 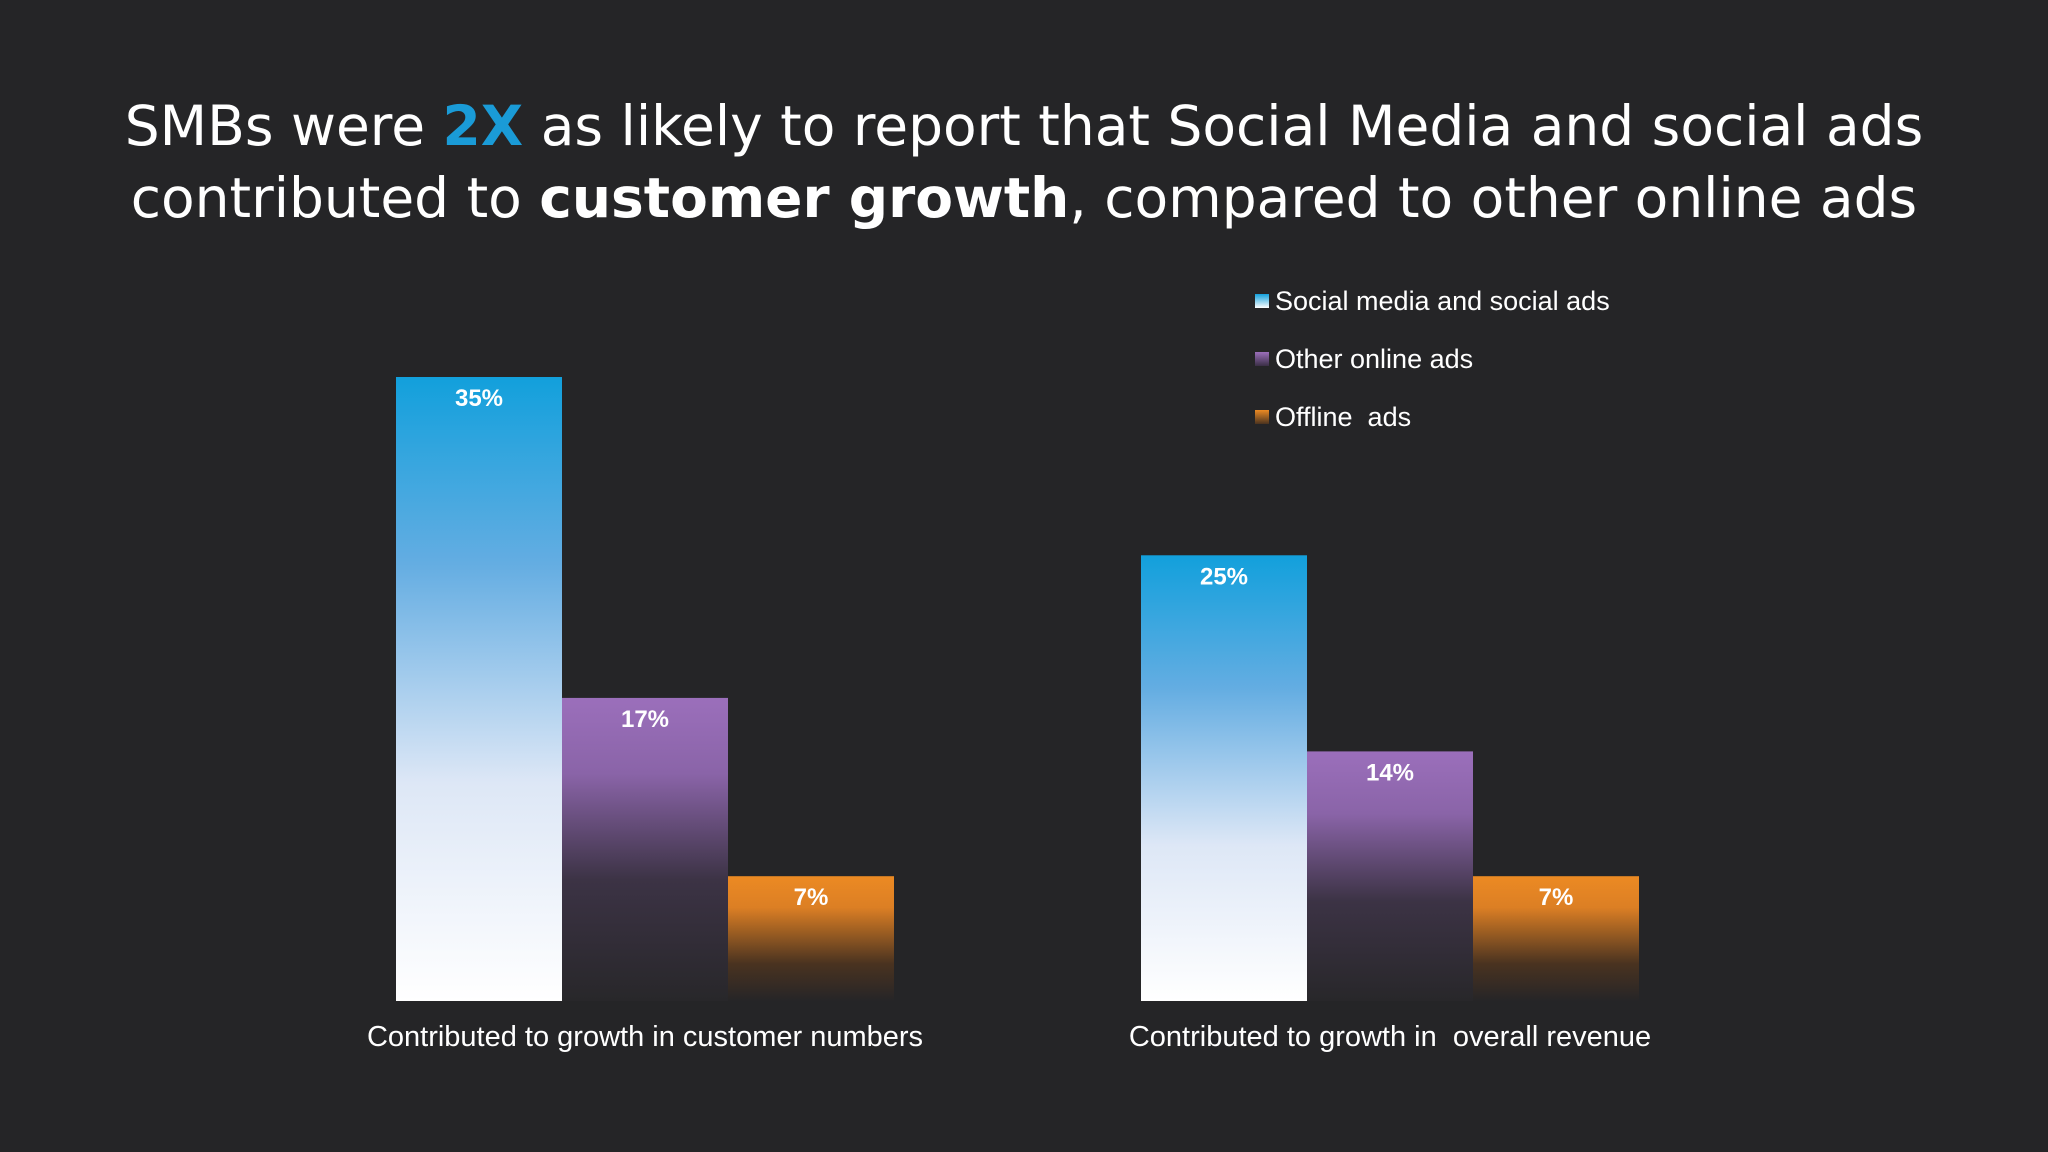 What do you see at coordinates (645, 849) in the screenshot?
I see `bar-other-customer-numbers` at bounding box center [645, 849].